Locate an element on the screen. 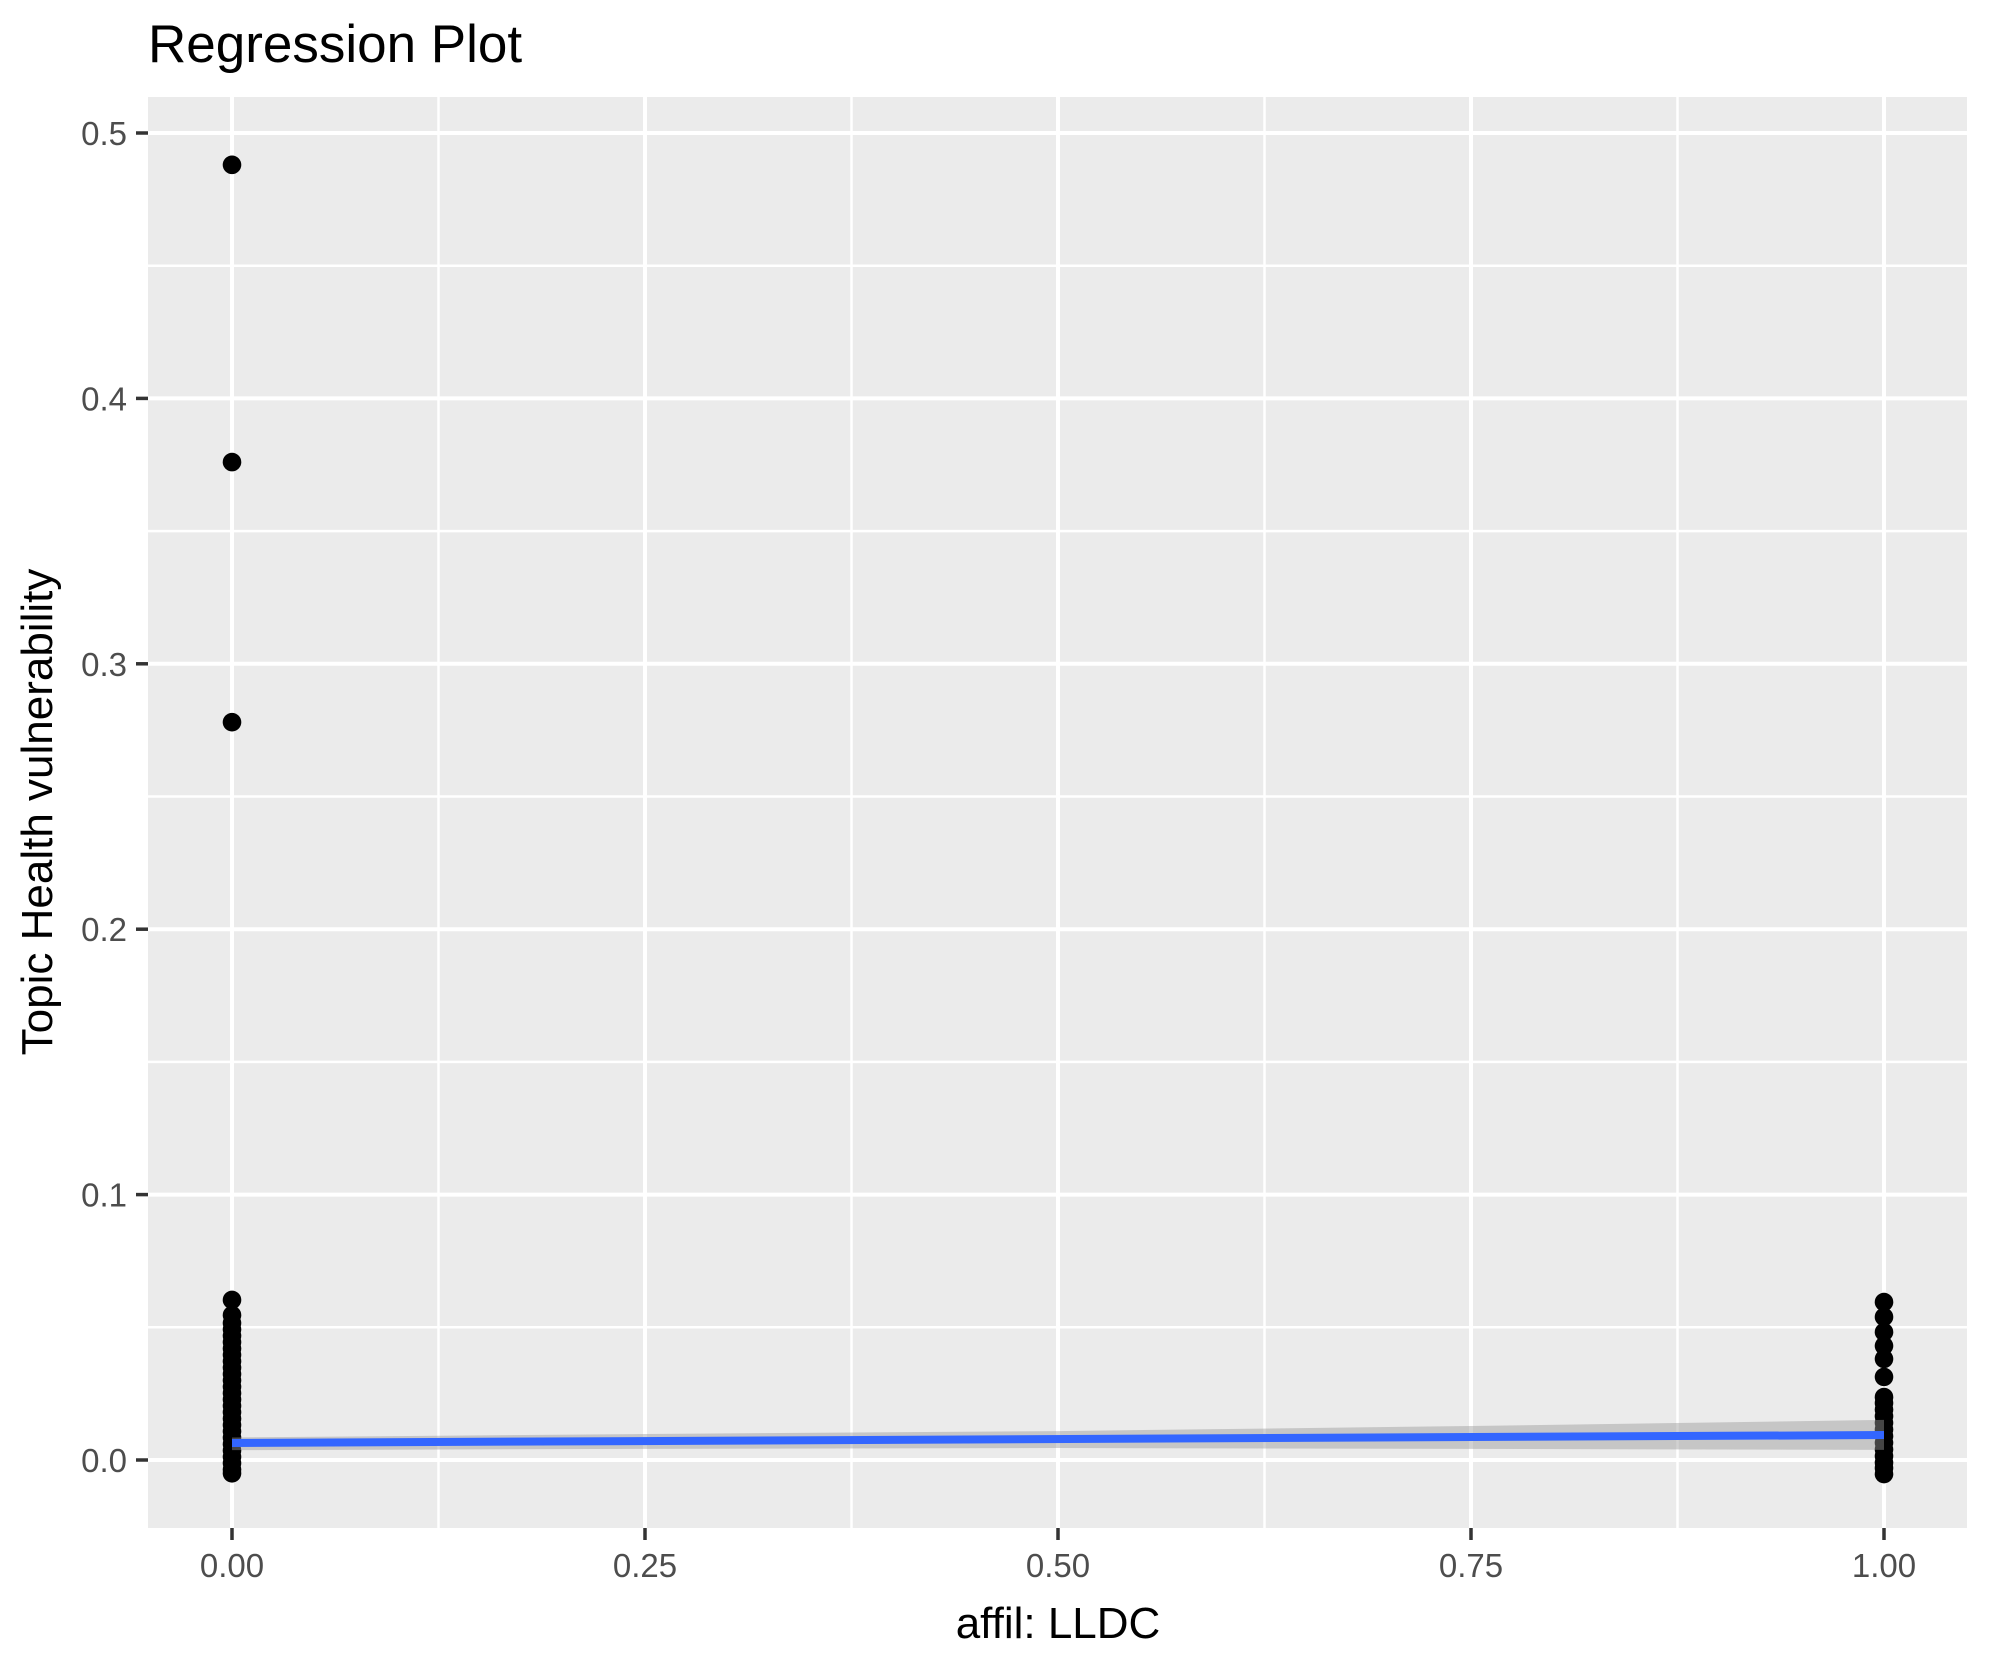 The height and width of the screenshot is (1670, 1990). x-tick-label: 0.50 is located at coordinates (1058, 1565).